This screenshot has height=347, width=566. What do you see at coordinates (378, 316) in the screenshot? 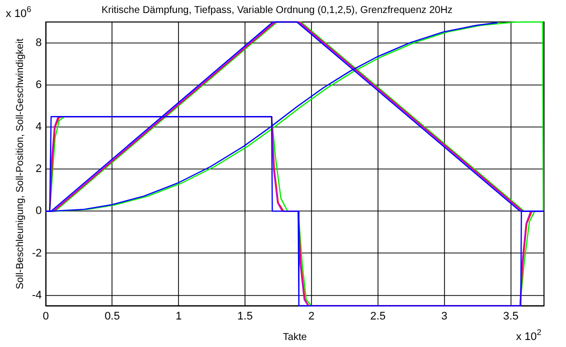
I see `x-tick-label: 2.5` at bounding box center [378, 316].